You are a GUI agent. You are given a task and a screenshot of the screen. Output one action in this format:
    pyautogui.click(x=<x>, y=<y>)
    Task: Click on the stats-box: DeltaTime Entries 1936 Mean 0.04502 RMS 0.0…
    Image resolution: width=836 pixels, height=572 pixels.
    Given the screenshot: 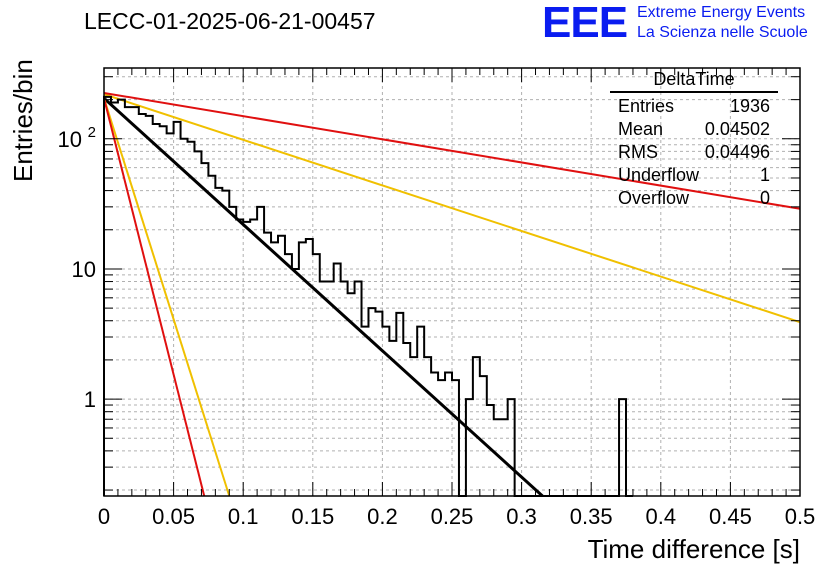 What is the action you would take?
    pyautogui.click(x=694, y=139)
    